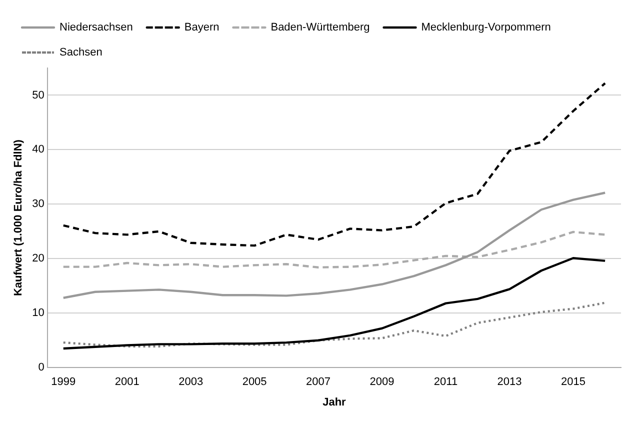 This screenshot has height=423, width=641. Describe the element at coordinates (38, 258) in the screenshot. I see `y-tick-label: 20` at that location.